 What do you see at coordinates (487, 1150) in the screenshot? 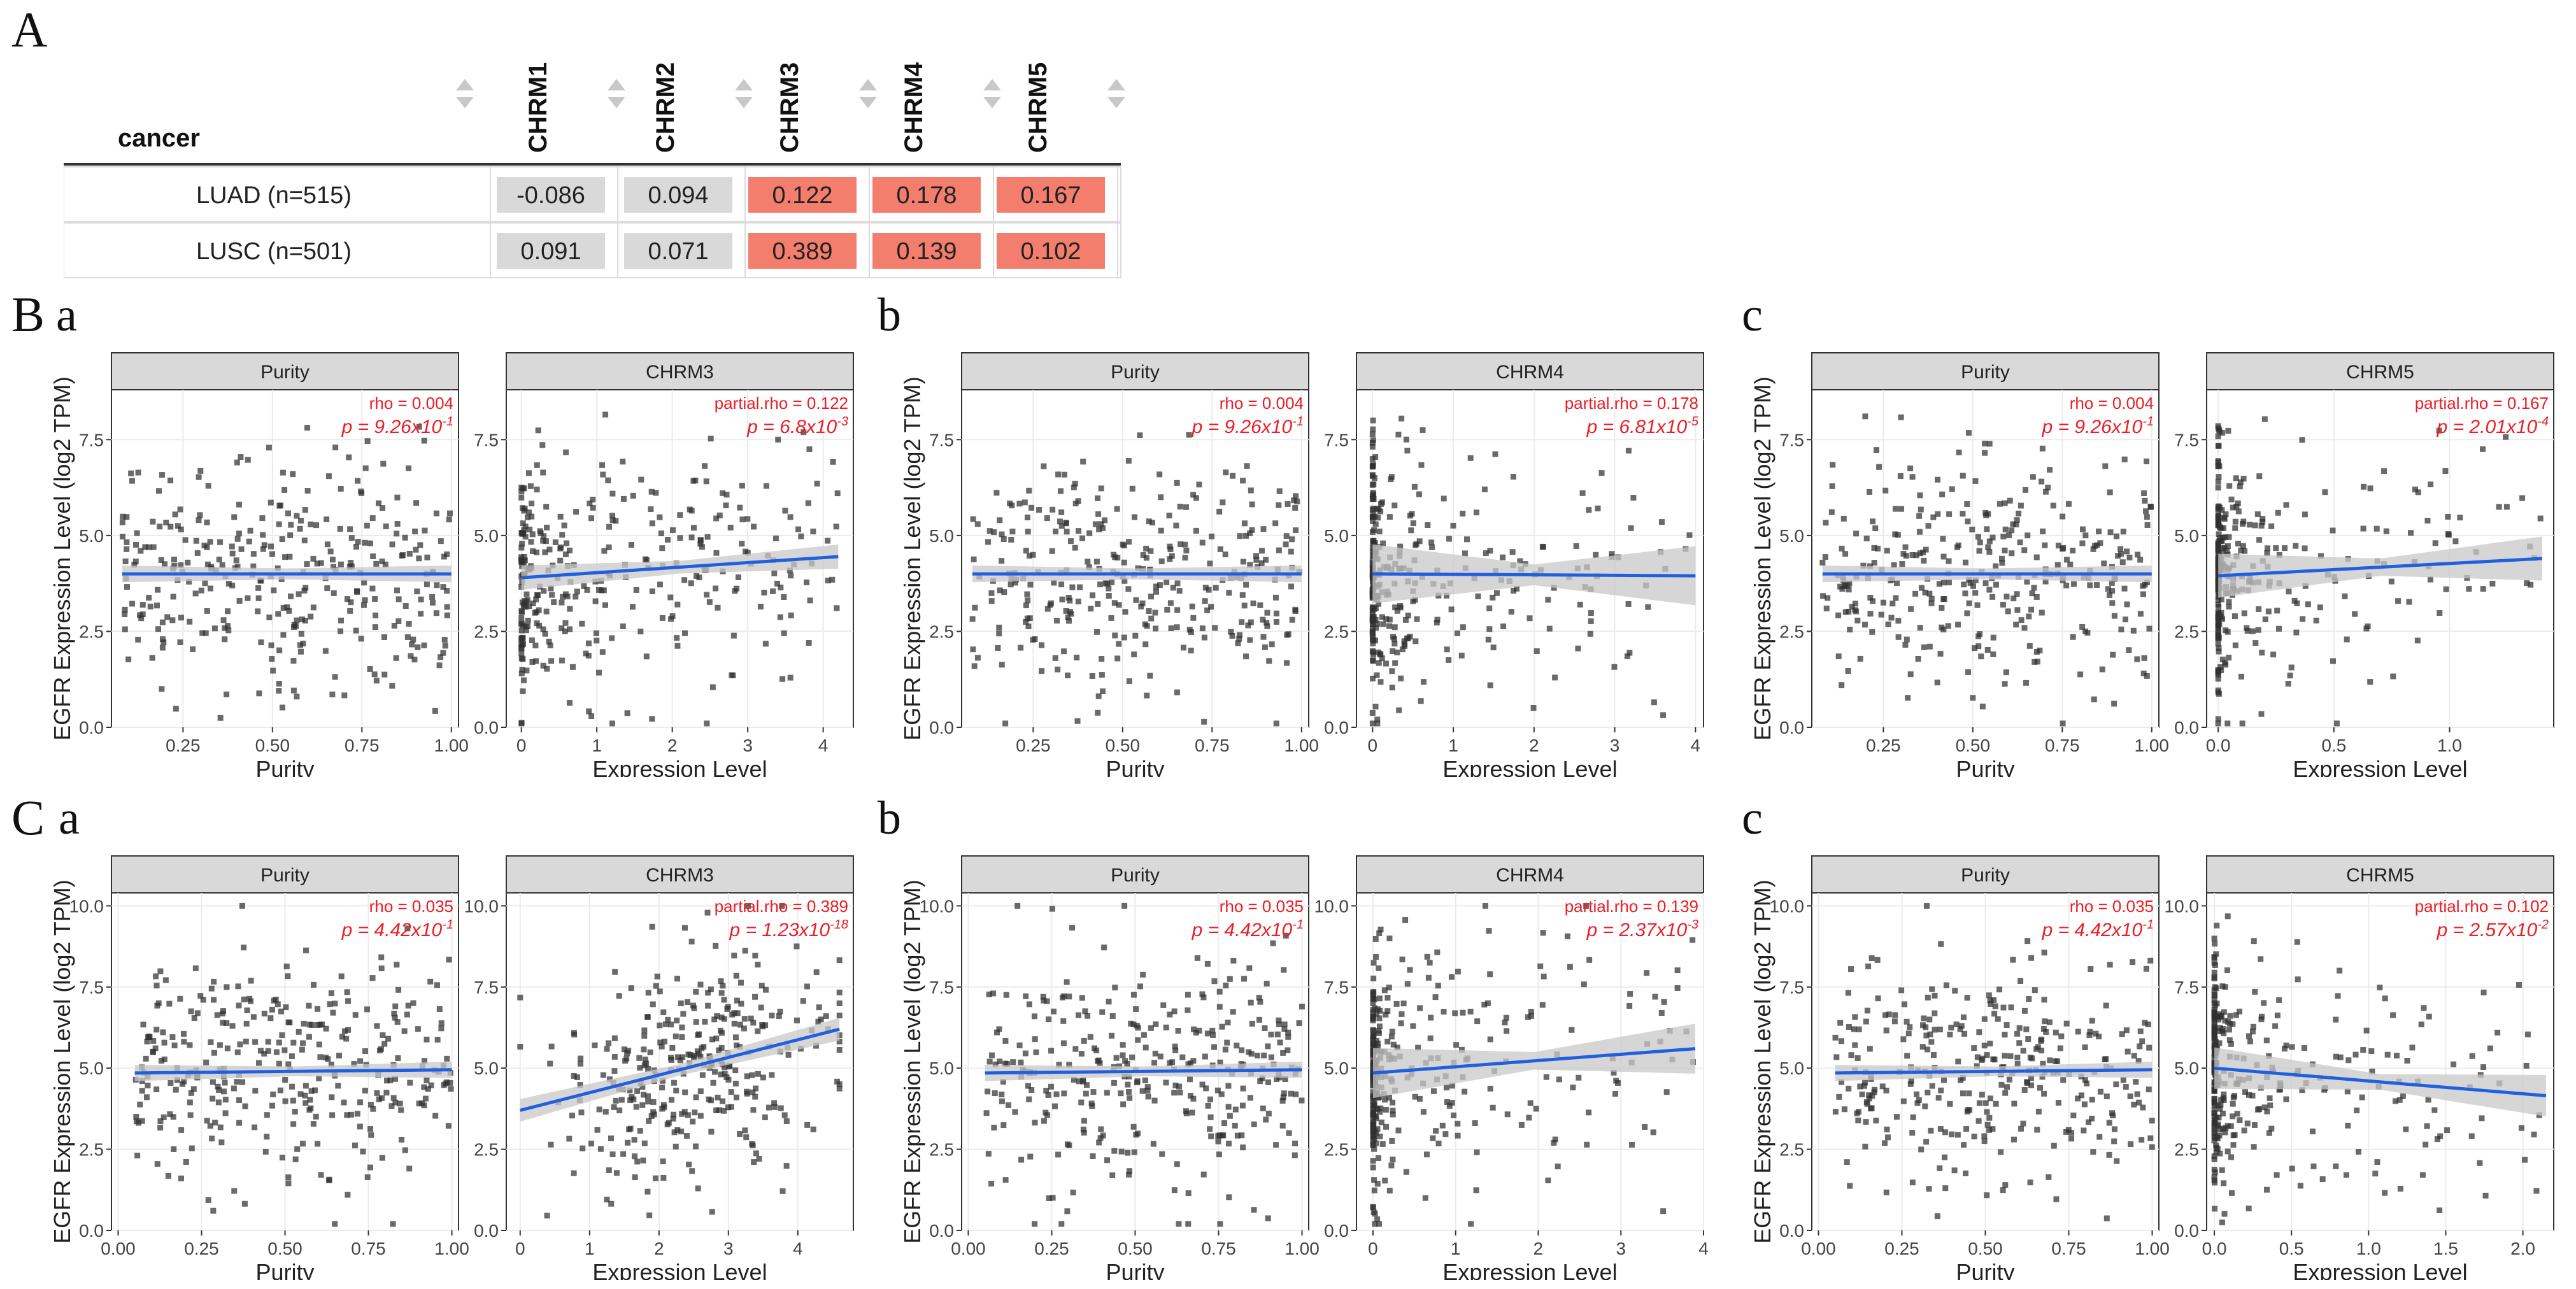
I see `y-tick-label: 2.5` at bounding box center [487, 1150].